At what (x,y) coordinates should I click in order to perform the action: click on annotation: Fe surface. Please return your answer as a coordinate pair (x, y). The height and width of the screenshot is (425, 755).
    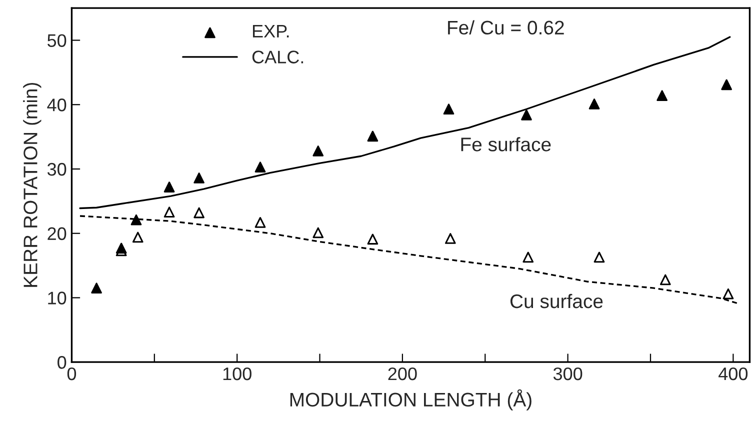
    Looking at the image, I should click on (506, 144).